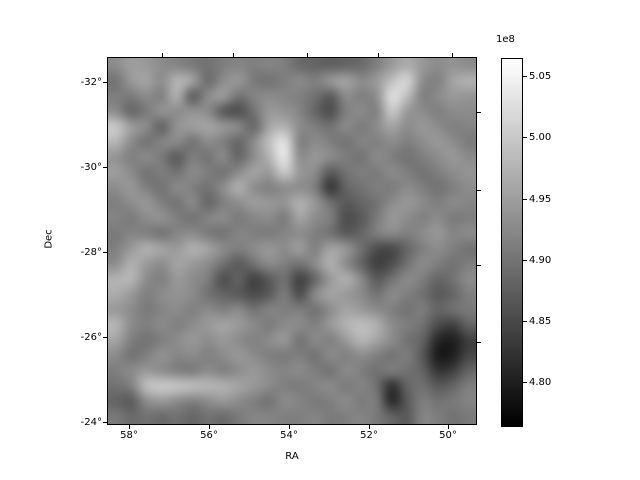  What do you see at coordinates (540, 199) in the screenshot?
I see `colorbar-tick-label: 4.95` at bounding box center [540, 199].